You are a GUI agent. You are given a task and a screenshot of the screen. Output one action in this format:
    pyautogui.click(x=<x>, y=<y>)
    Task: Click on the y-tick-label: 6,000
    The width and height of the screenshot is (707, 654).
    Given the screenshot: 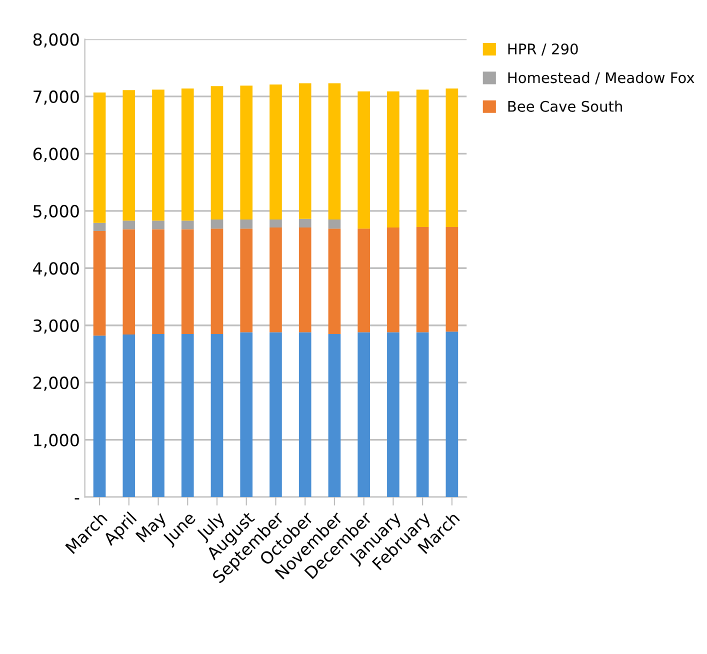 What is the action you would take?
    pyautogui.click(x=56, y=155)
    